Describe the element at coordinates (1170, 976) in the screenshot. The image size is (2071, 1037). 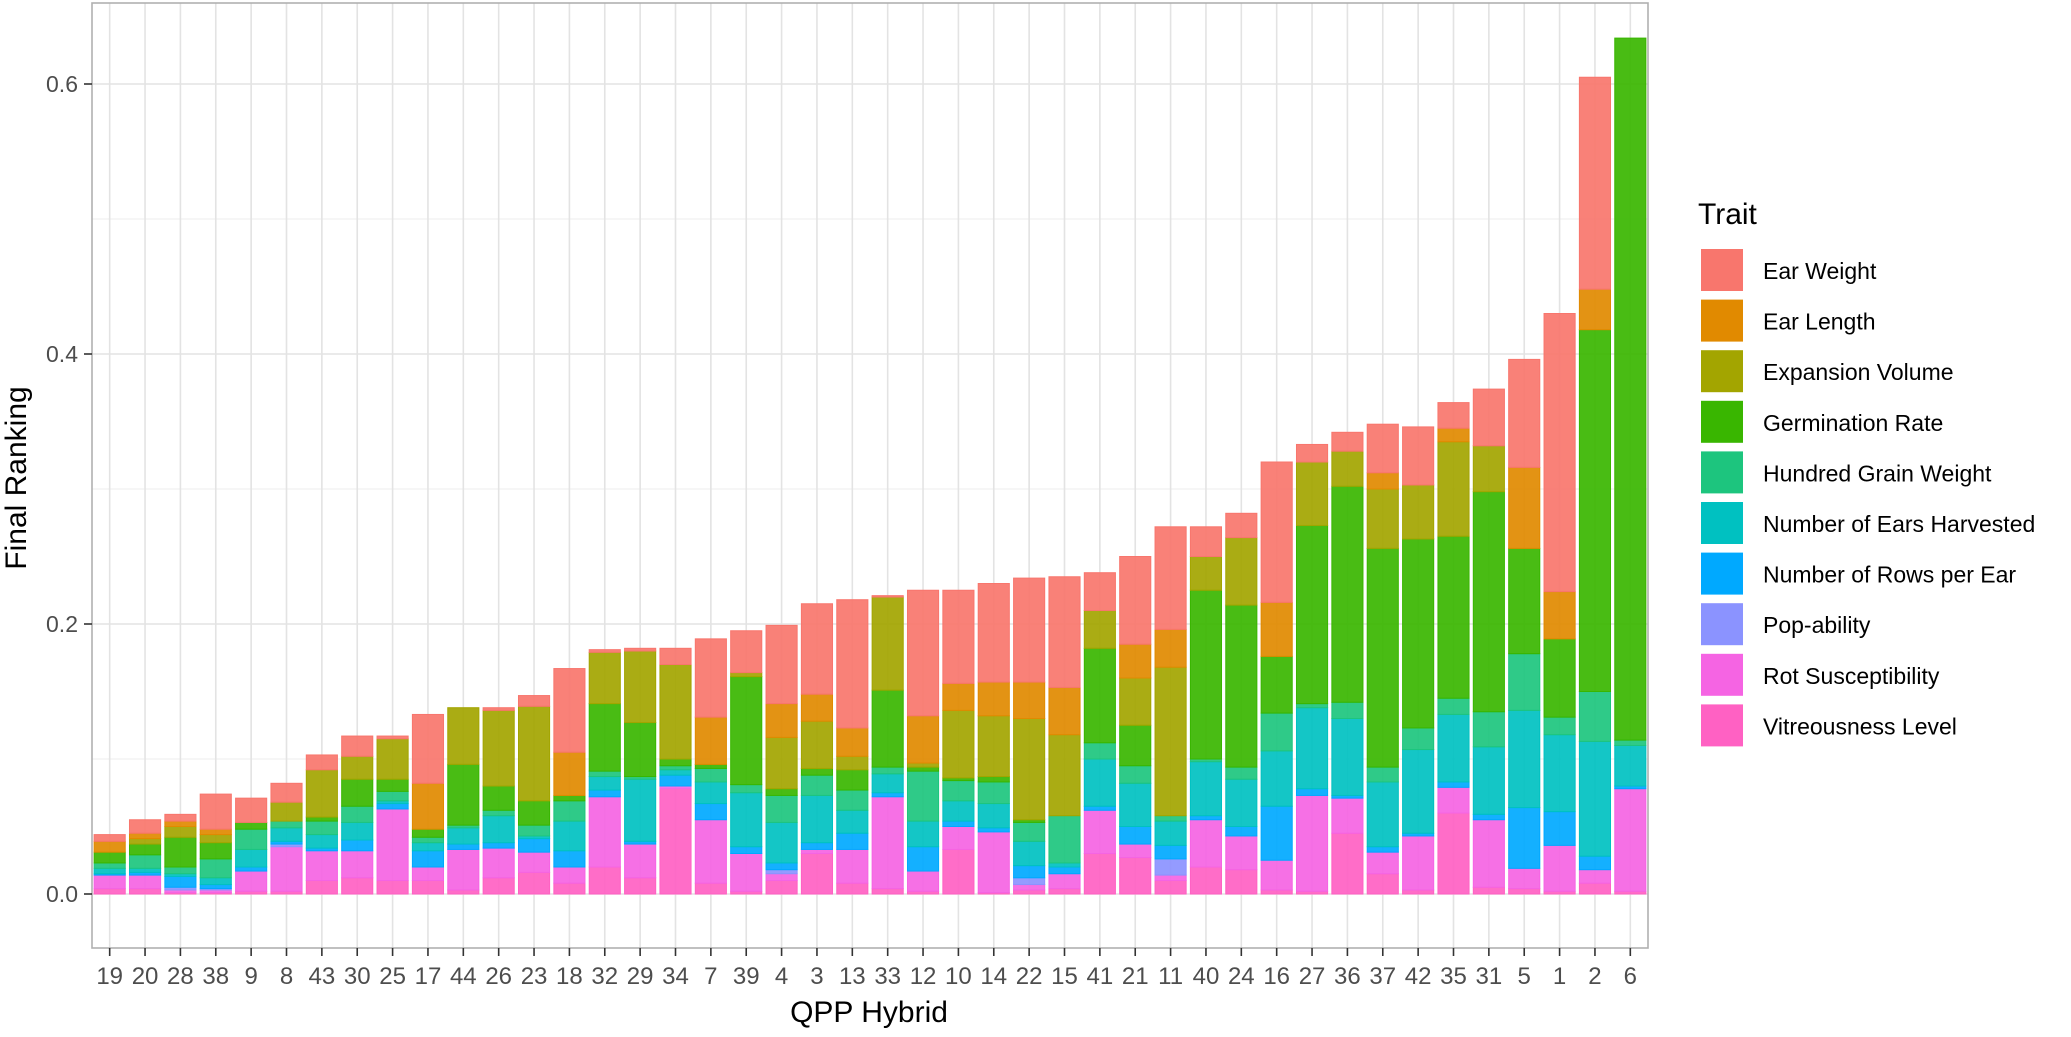
I see `x-tick-label: 11` at that location.